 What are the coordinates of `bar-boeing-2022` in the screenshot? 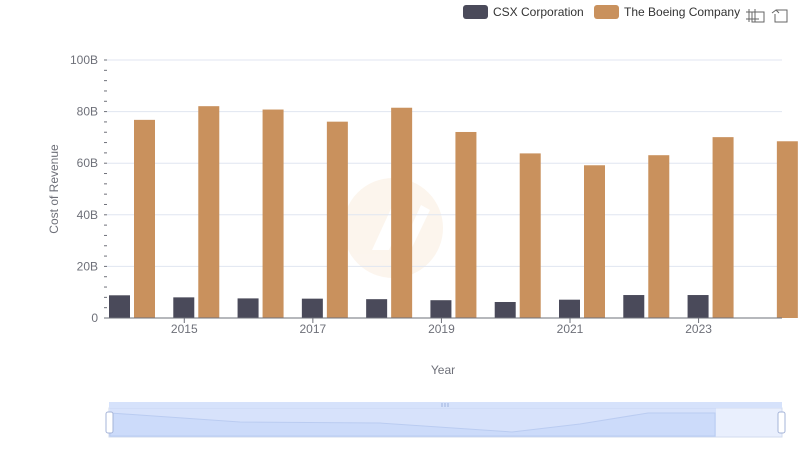 It's located at (659, 236).